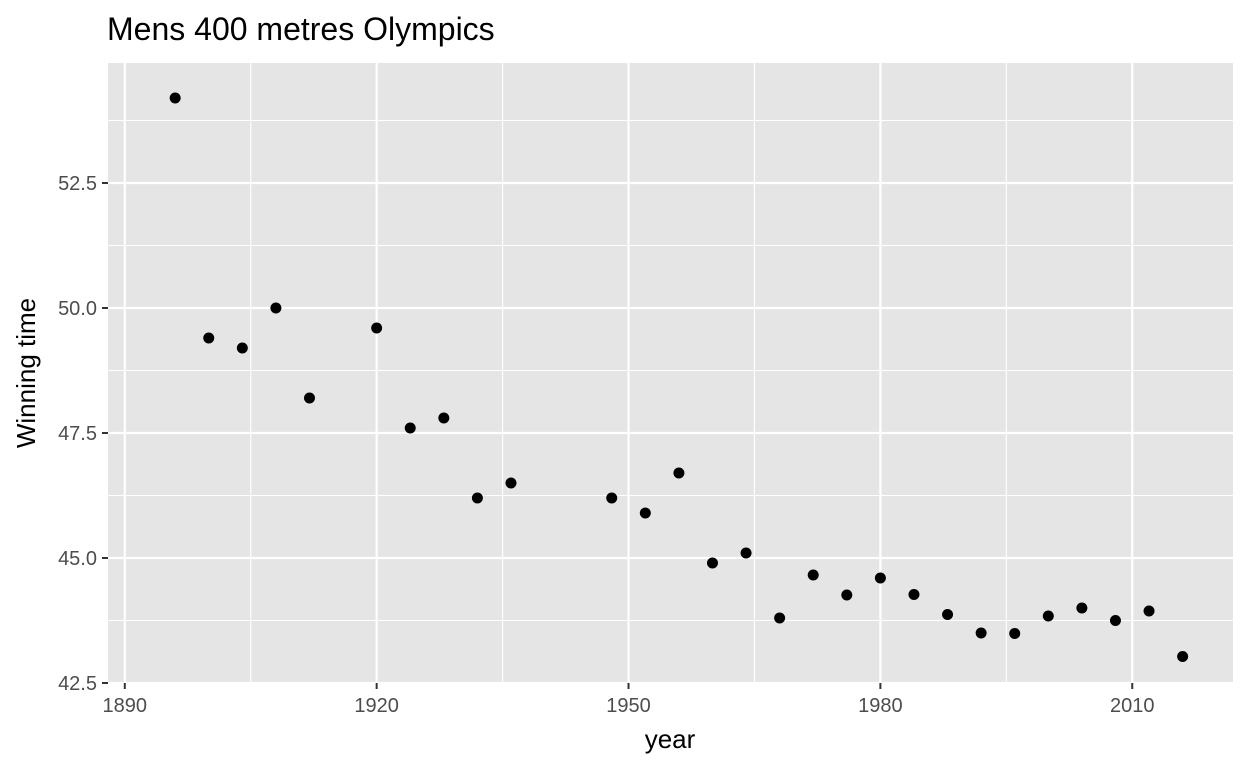  What do you see at coordinates (1149, 611) in the screenshot?
I see `data-point: 2012: 43.94` at bounding box center [1149, 611].